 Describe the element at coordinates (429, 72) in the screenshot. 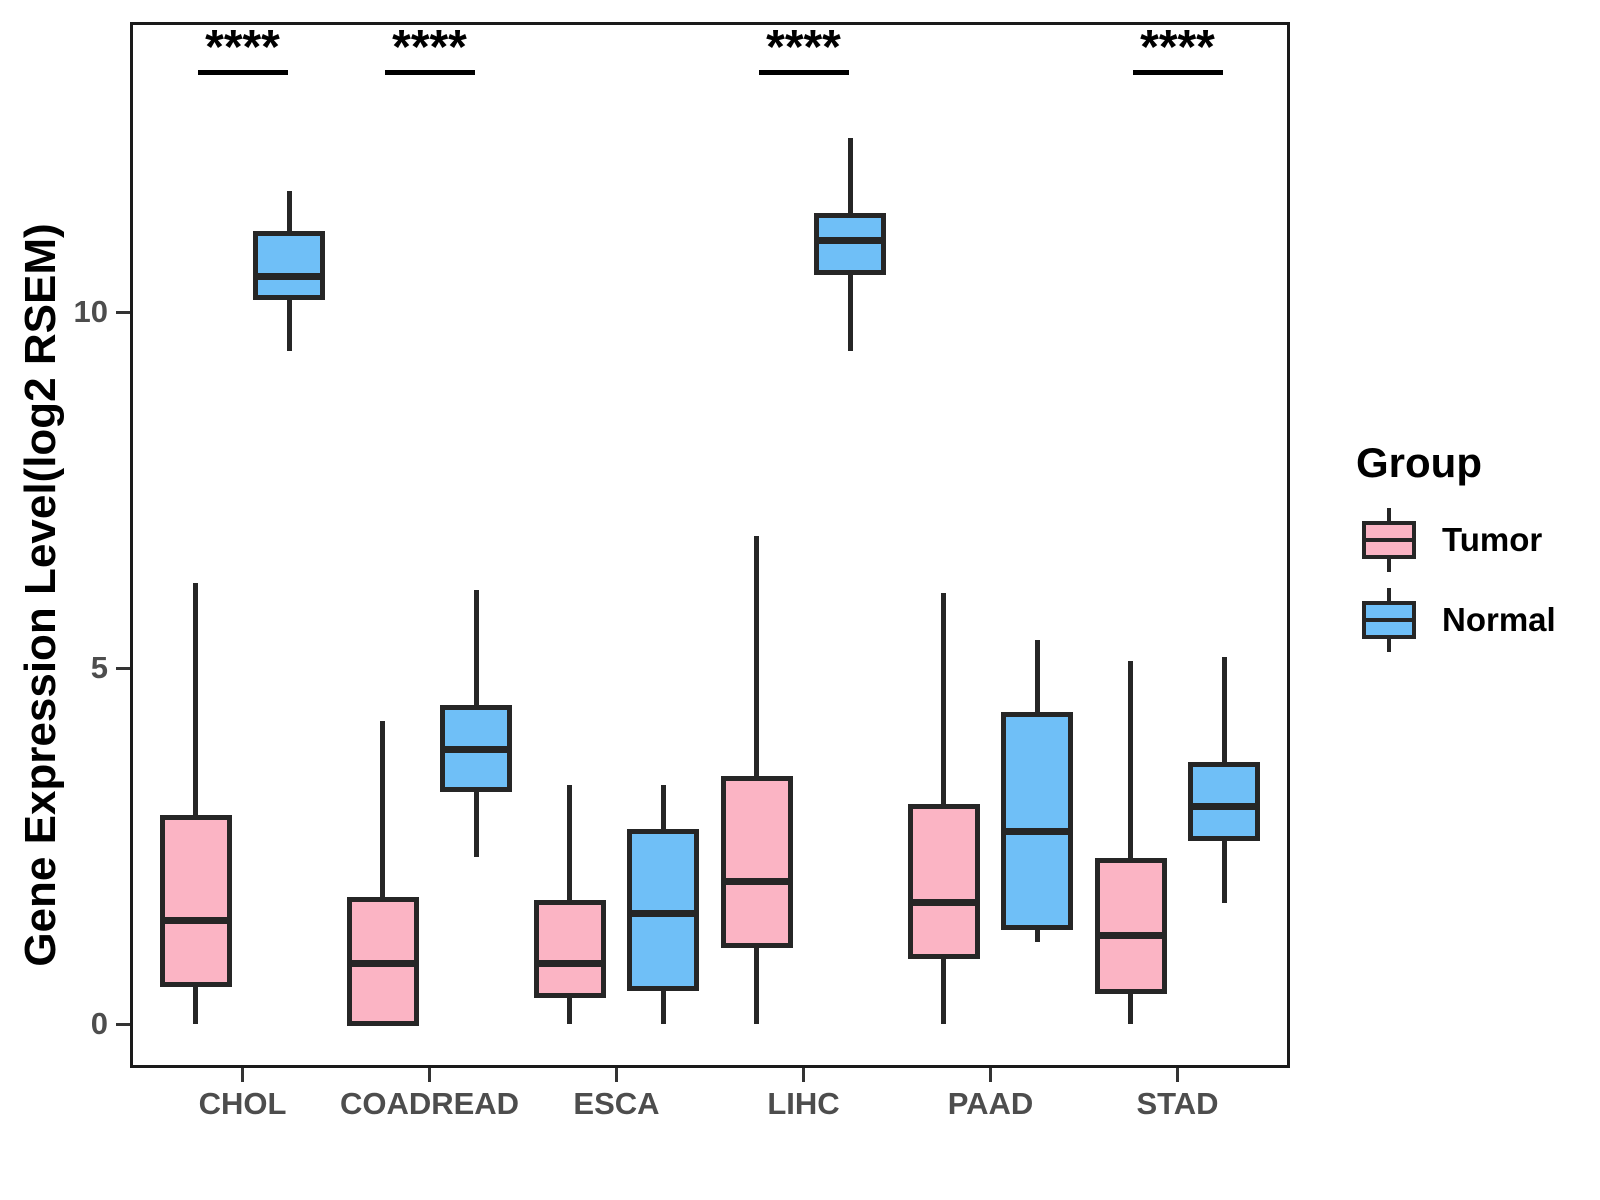

I see `significance-bar-coadread` at that location.